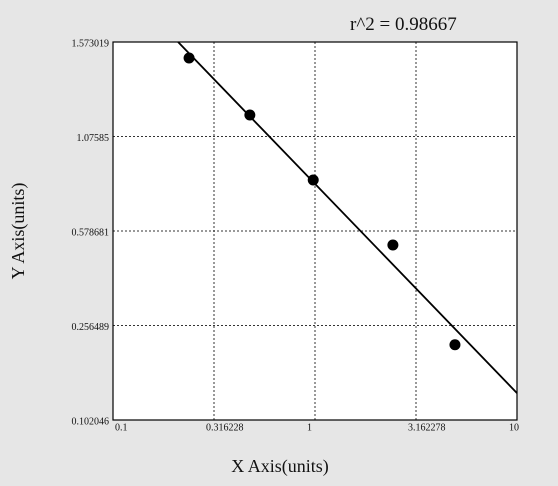 Image resolution: width=558 pixels, height=486 pixels. What do you see at coordinates (91, 421) in the screenshot?
I see `y-tick-label: 0.102046` at bounding box center [91, 421].